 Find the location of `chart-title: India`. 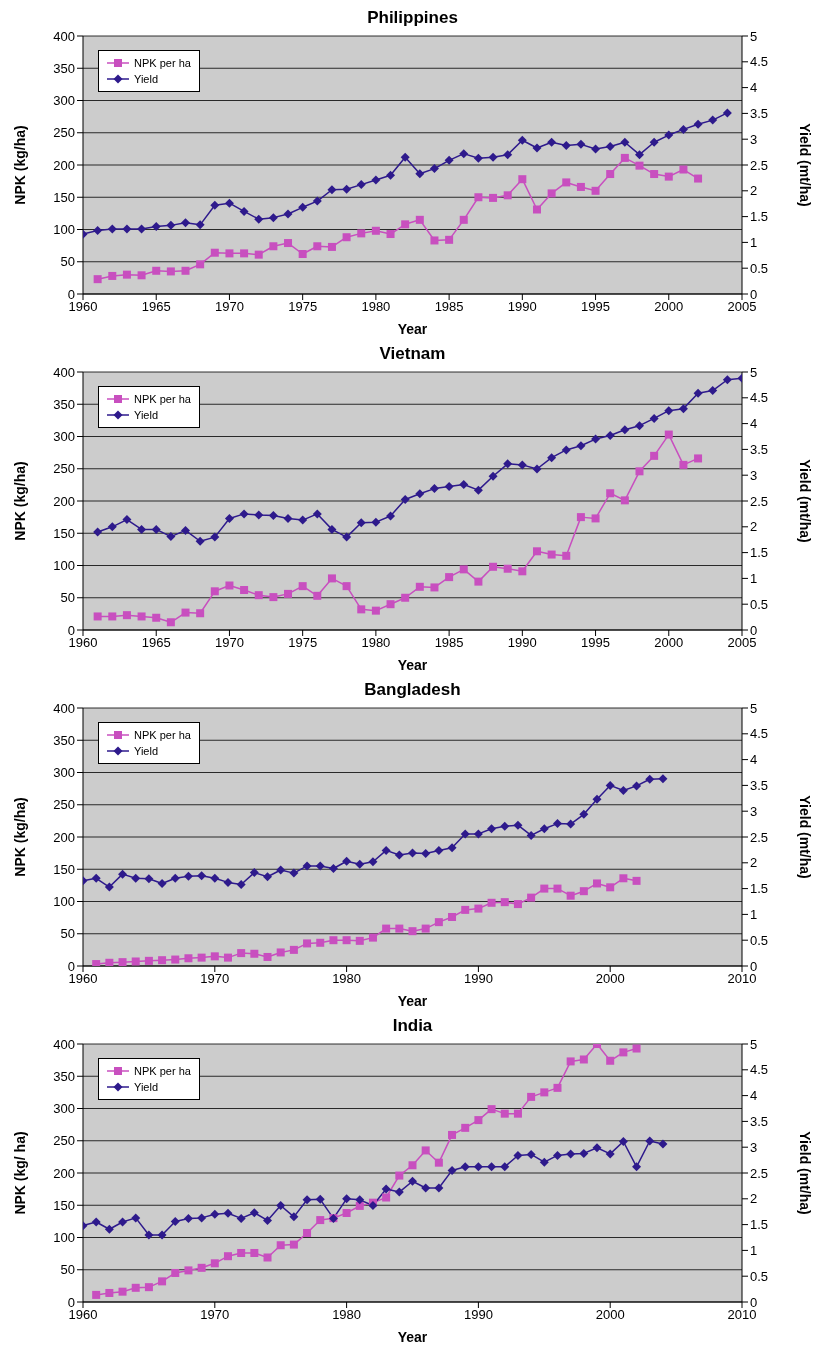

chart-title: India is located at coordinates (412, 1026).